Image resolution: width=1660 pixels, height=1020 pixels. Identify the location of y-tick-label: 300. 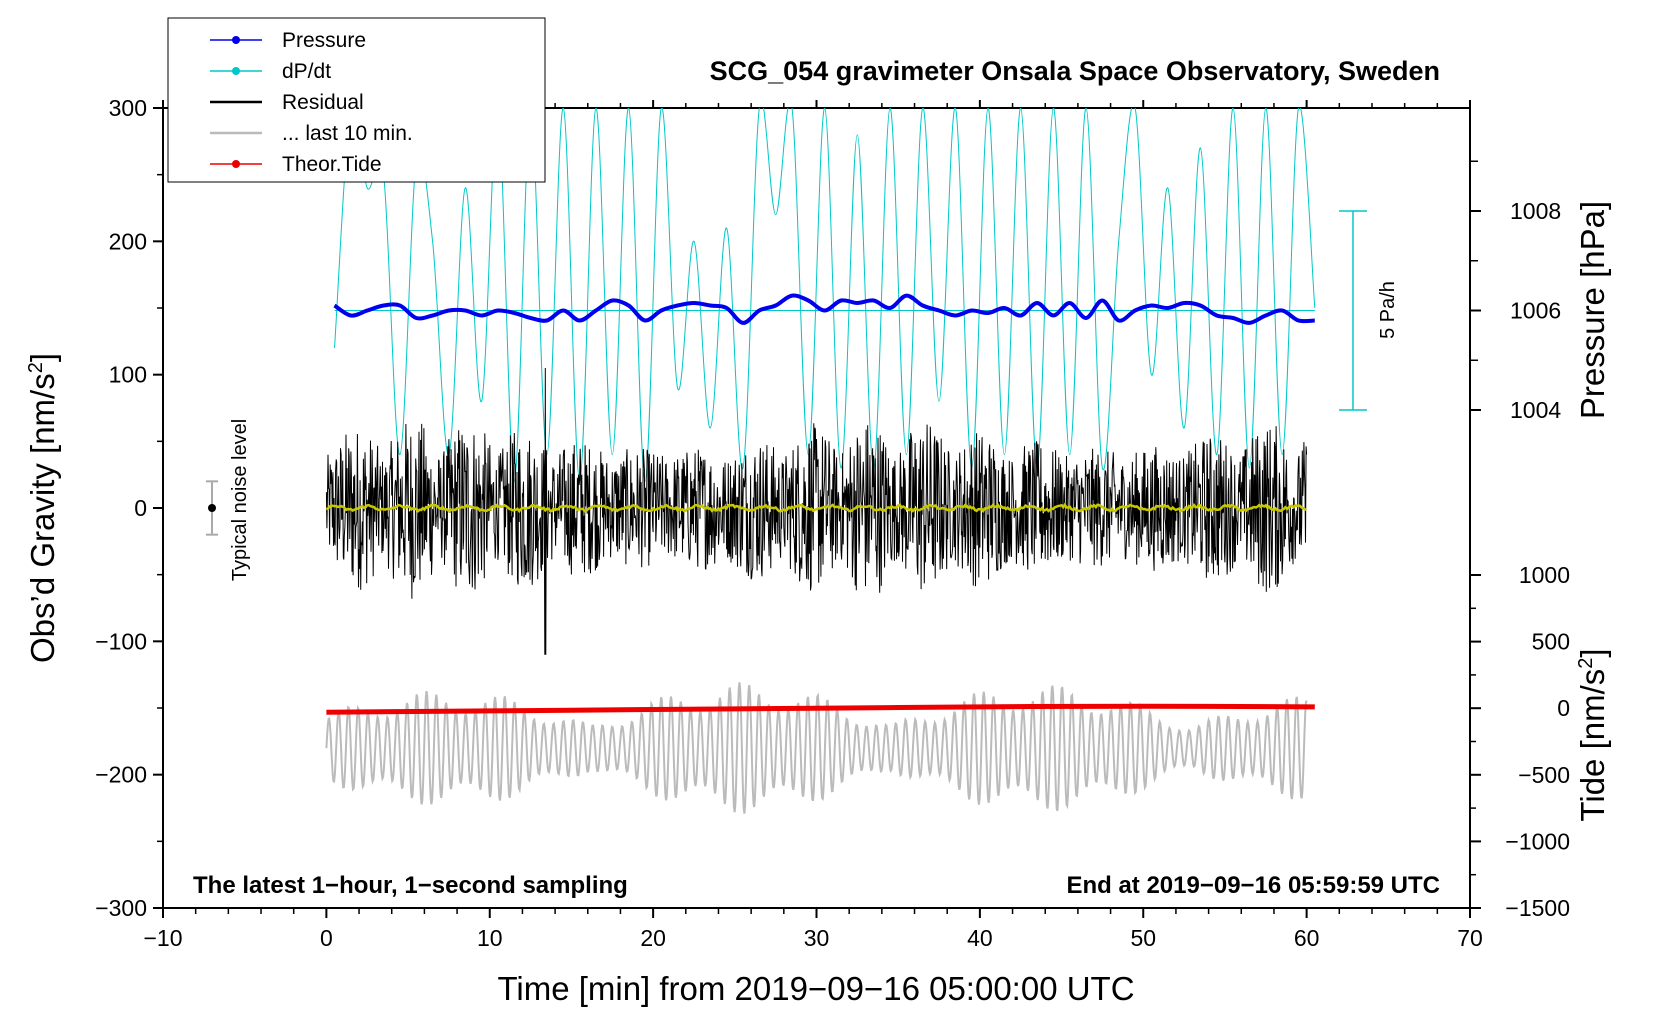
(128, 108).